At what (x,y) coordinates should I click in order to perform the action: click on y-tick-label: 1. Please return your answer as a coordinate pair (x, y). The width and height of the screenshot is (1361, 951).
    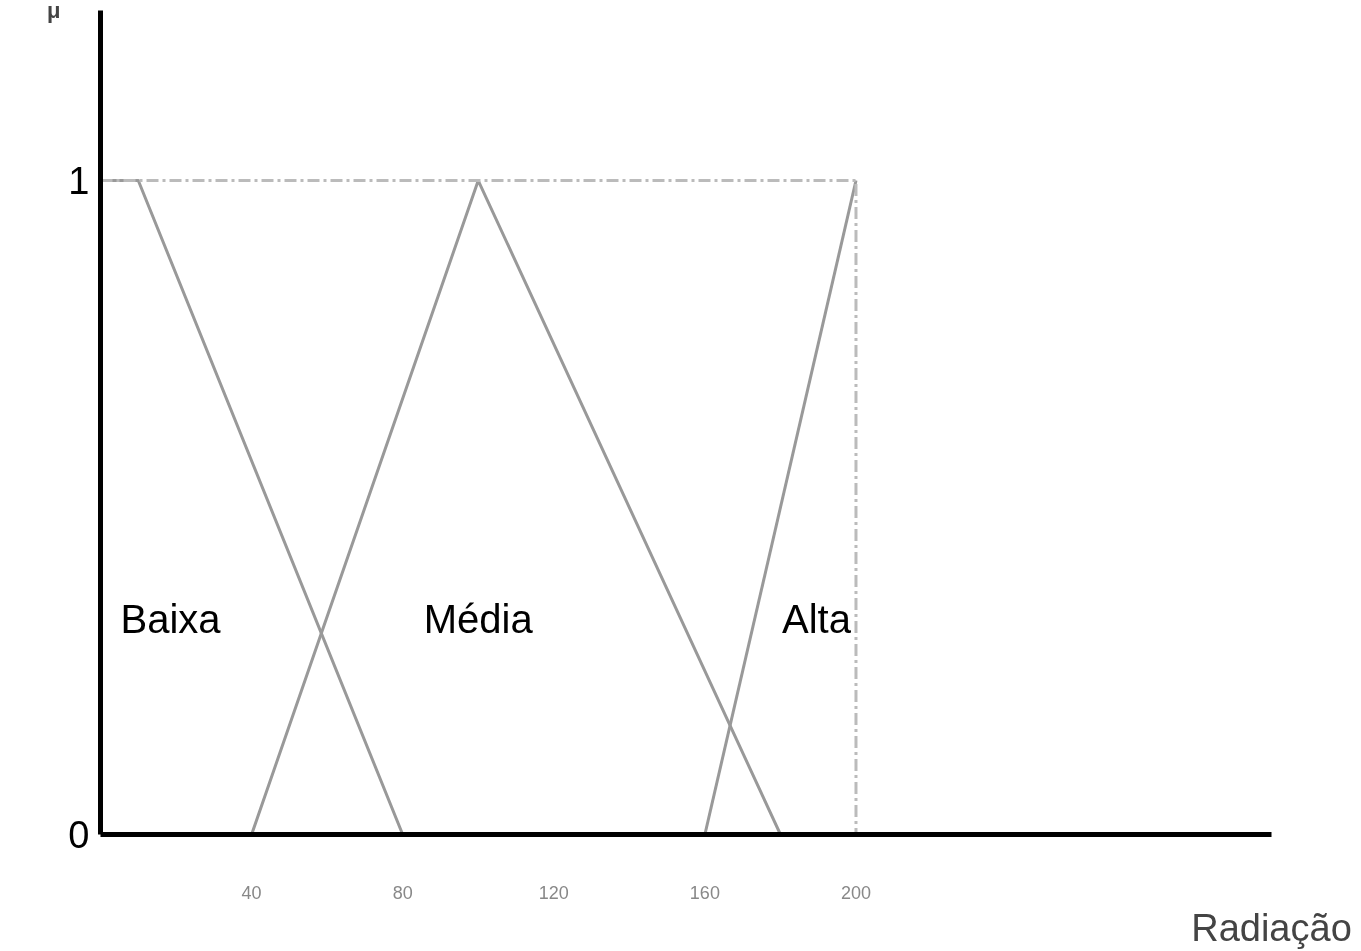
    Looking at the image, I should click on (79, 181).